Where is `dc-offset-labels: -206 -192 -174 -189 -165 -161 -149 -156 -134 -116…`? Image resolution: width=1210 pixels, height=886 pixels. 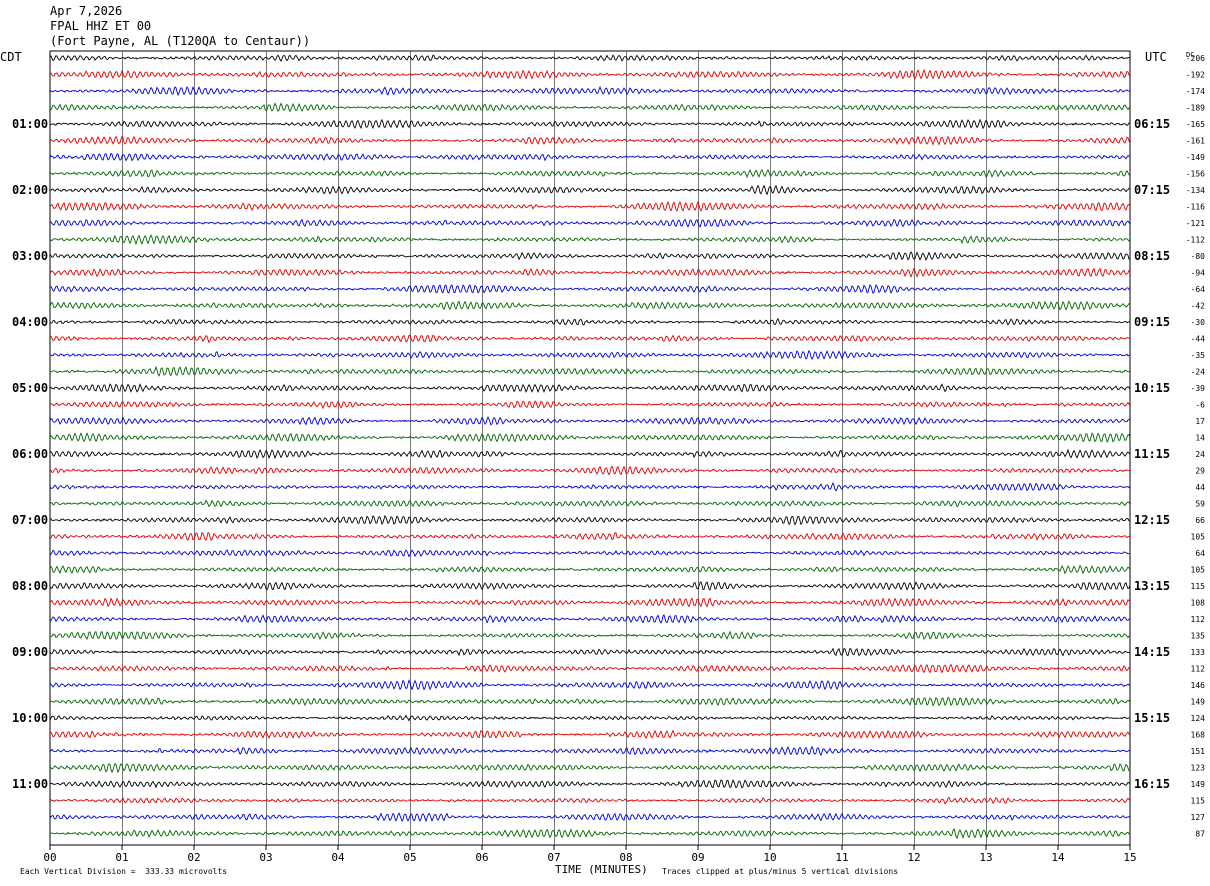
dc-offset-labels: -206 -192 -174 -189 -165 -161 -149 -156 -134 -116… is located at coordinates (1195, 446).